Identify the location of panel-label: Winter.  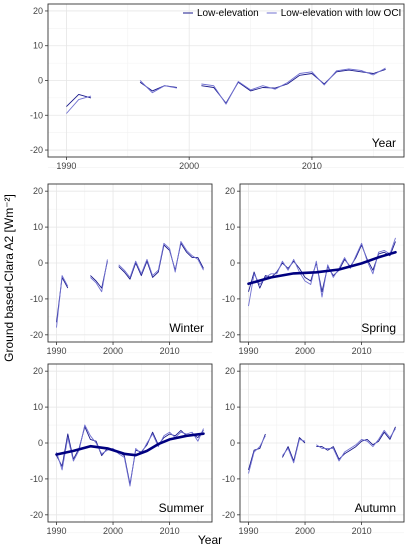
(186, 328).